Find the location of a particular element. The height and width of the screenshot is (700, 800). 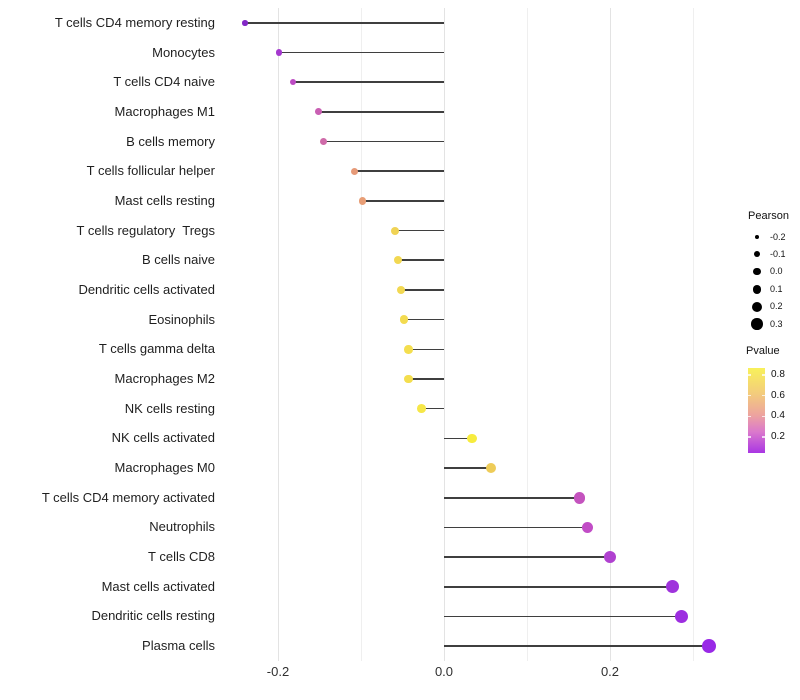

y-axis-label: B cells naive is located at coordinates (178, 260).